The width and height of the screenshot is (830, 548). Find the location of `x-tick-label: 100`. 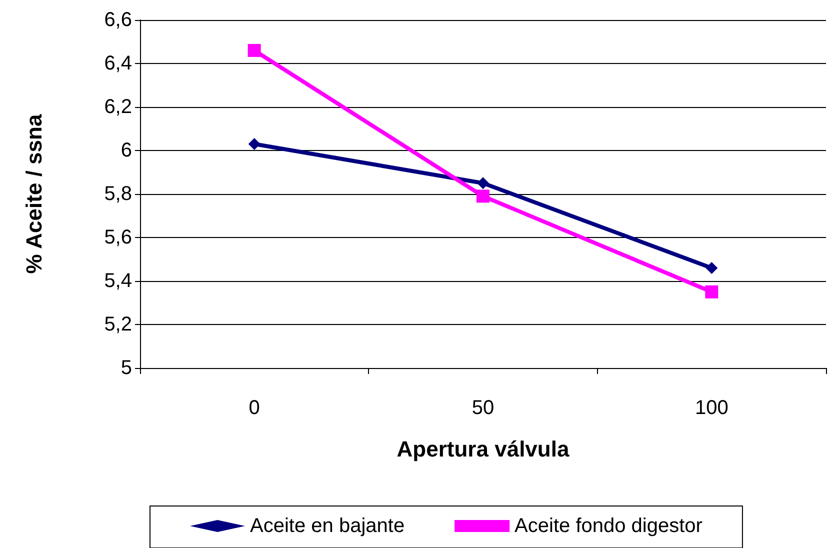

x-tick-label: 100 is located at coordinates (711, 408).